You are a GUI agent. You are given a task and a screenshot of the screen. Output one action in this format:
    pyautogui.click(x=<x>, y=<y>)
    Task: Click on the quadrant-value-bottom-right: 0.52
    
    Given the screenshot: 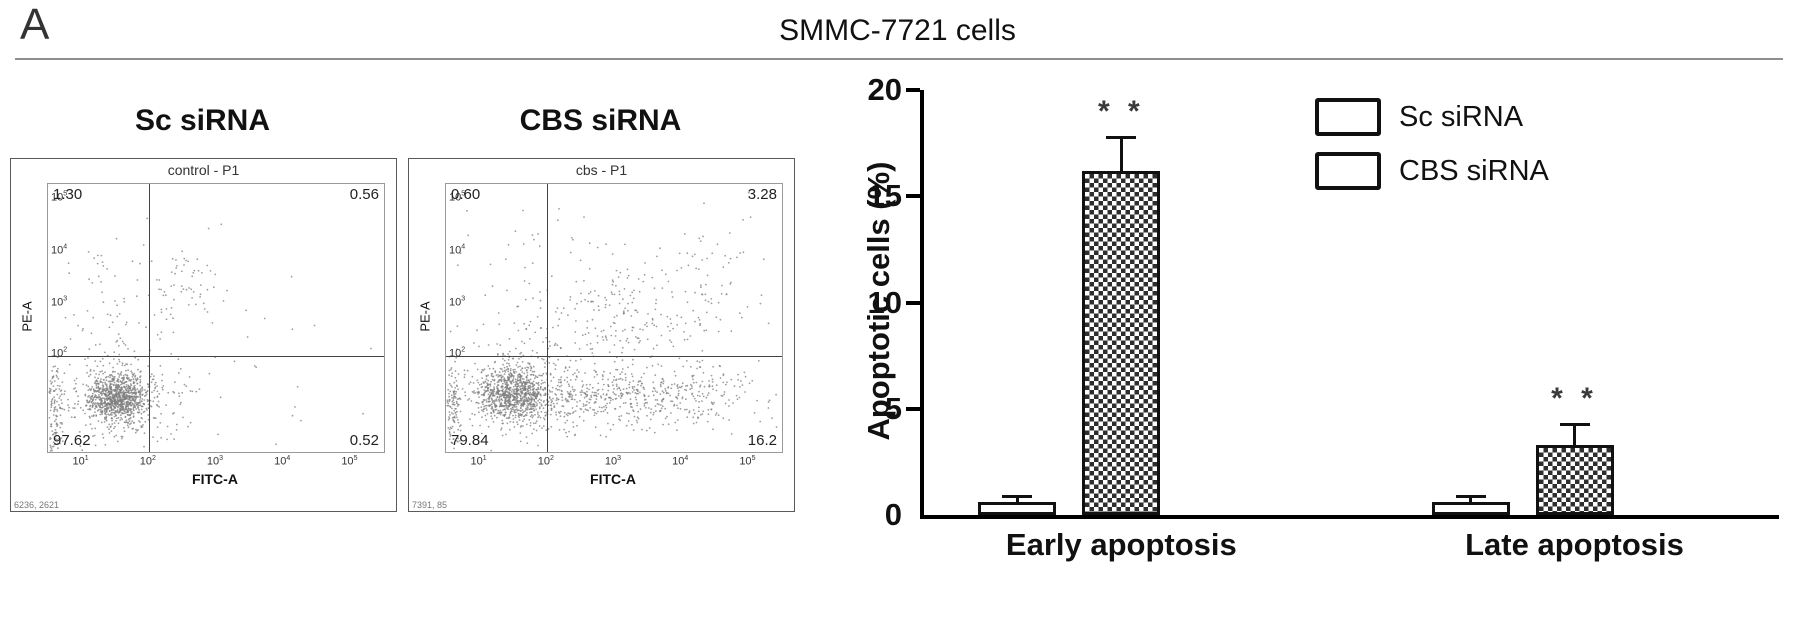 What is the action you would take?
    pyautogui.click(x=364, y=440)
    